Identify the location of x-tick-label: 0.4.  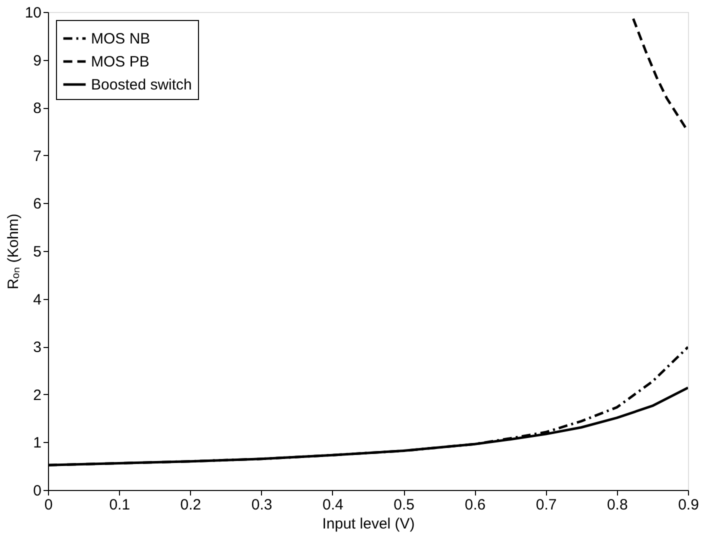
(333, 505).